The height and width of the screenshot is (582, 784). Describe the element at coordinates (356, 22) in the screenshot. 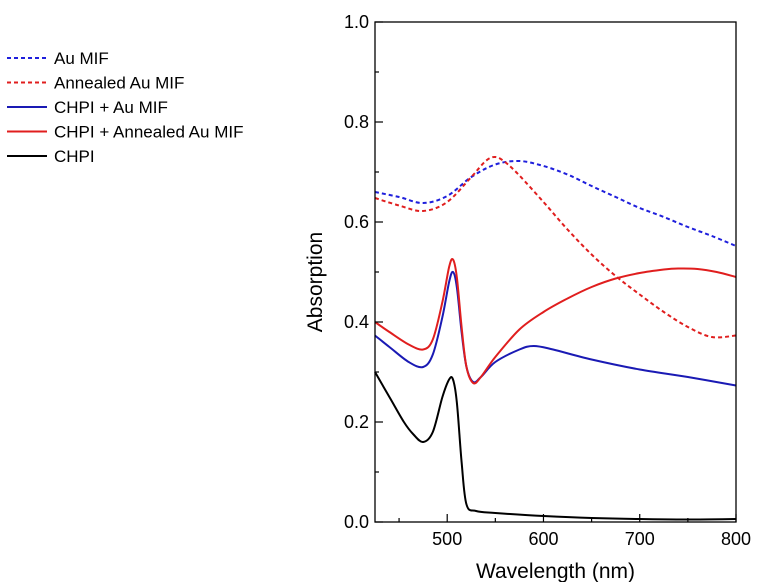

I see `y-tick-label: 1.0` at that location.